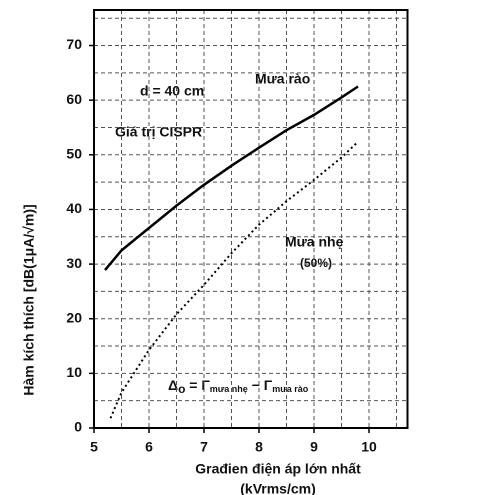 The image size is (478, 495). Describe the element at coordinates (74, 263) in the screenshot. I see `y-tick-label: 30` at that location.